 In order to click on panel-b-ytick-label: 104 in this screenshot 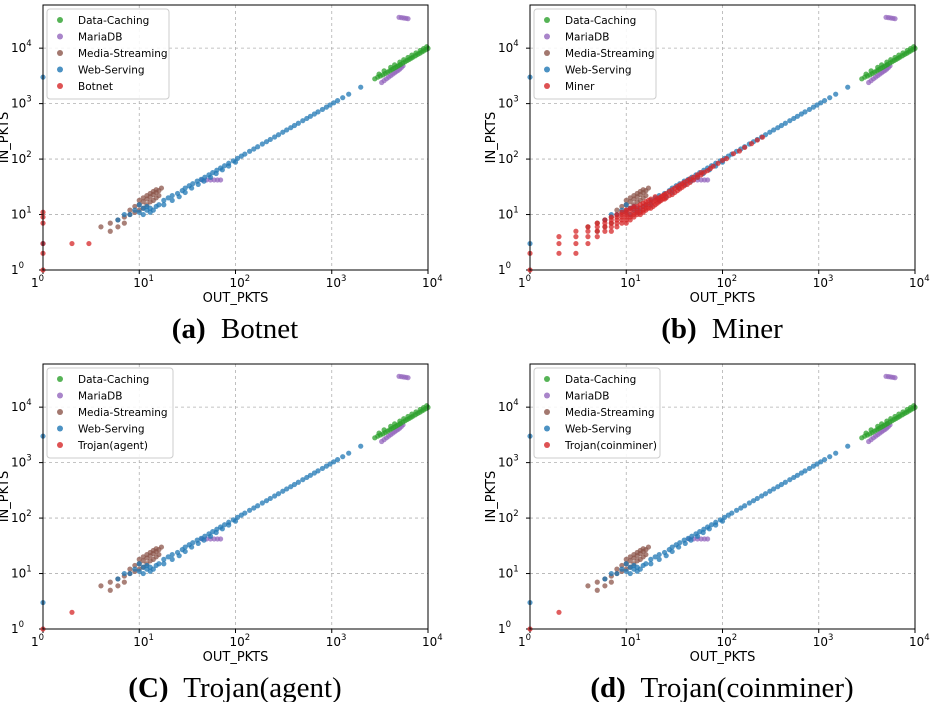, I will do `click(508, 47)`.